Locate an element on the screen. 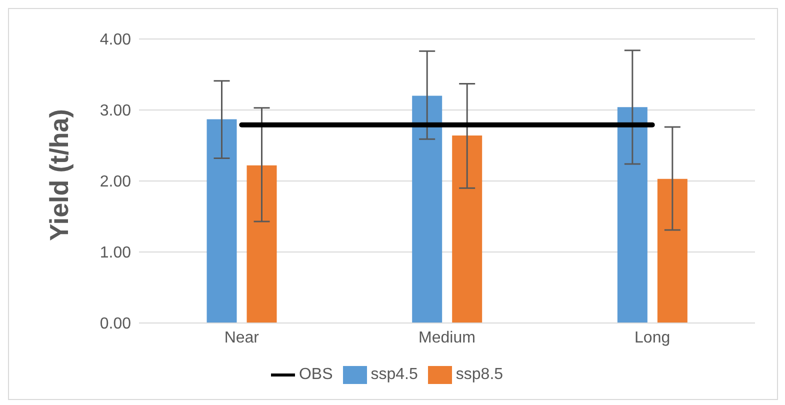 This screenshot has height=405, width=785. y-axis-title: Yield (t/ha) is located at coordinates (59, 175).